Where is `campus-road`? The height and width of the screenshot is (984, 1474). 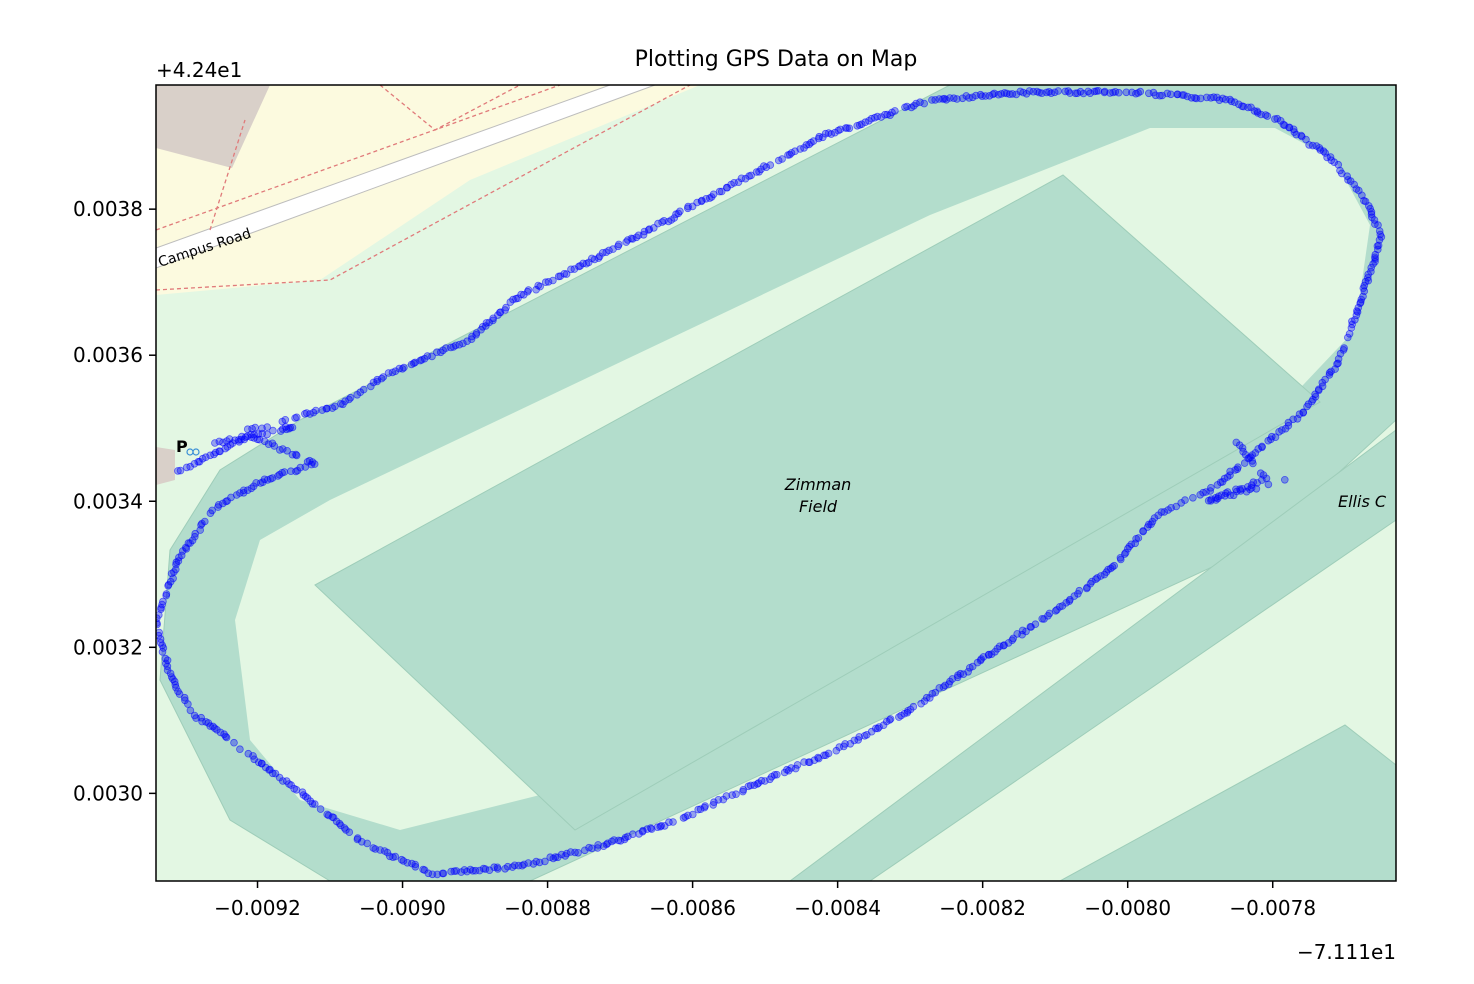
campus-road is located at coordinates (406, 177).